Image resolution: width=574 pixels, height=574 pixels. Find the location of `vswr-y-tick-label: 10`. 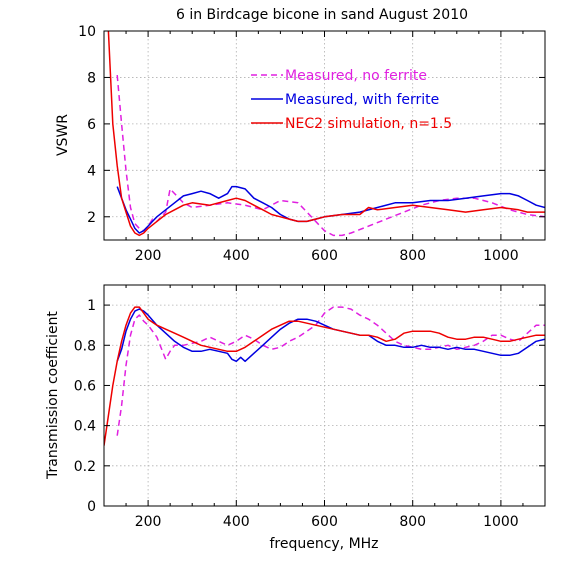

vswr-y-tick-label: 10 is located at coordinates (87, 32).